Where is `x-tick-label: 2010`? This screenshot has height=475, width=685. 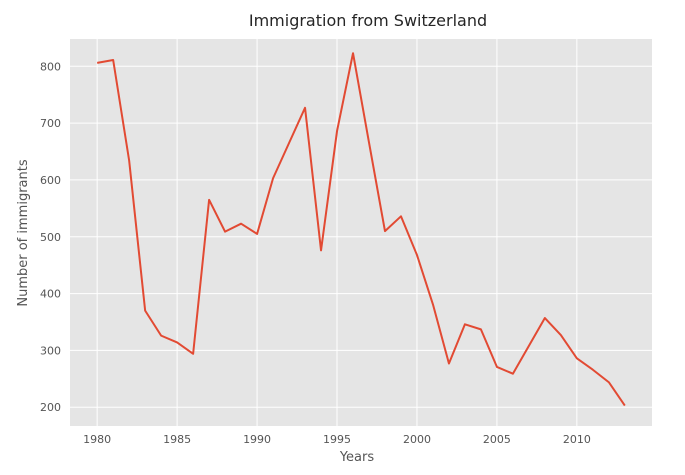 x-tick-label: 2010 is located at coordinates (577, 439).